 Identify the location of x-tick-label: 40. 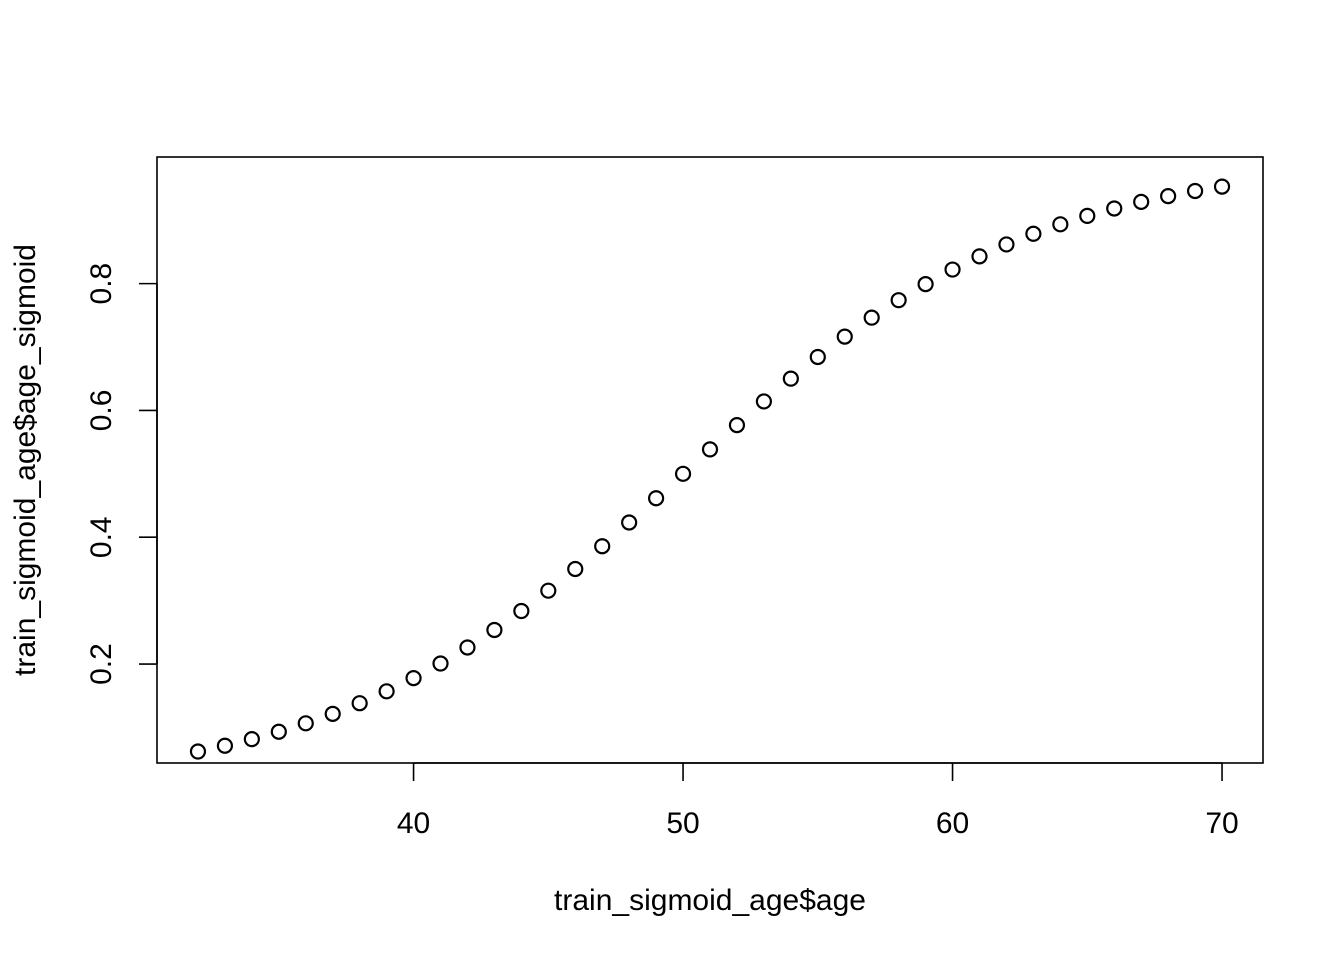
(413, 823).